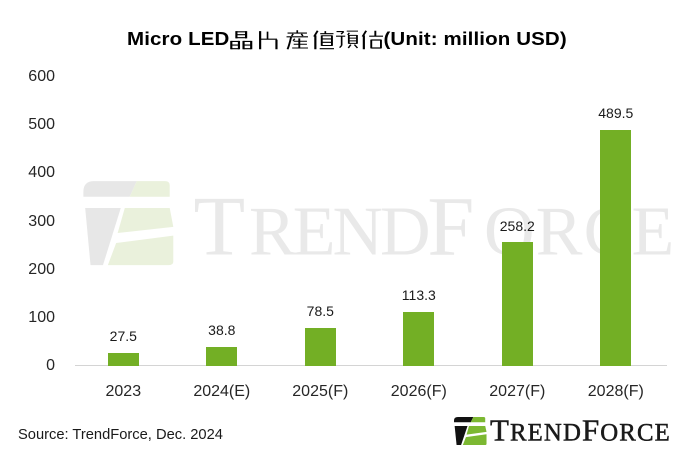 The width and height of the screenshot is (684, 462). Describe the element at coordinates (220, 227) in the screenshot. I see `svg-text: T` at that location.